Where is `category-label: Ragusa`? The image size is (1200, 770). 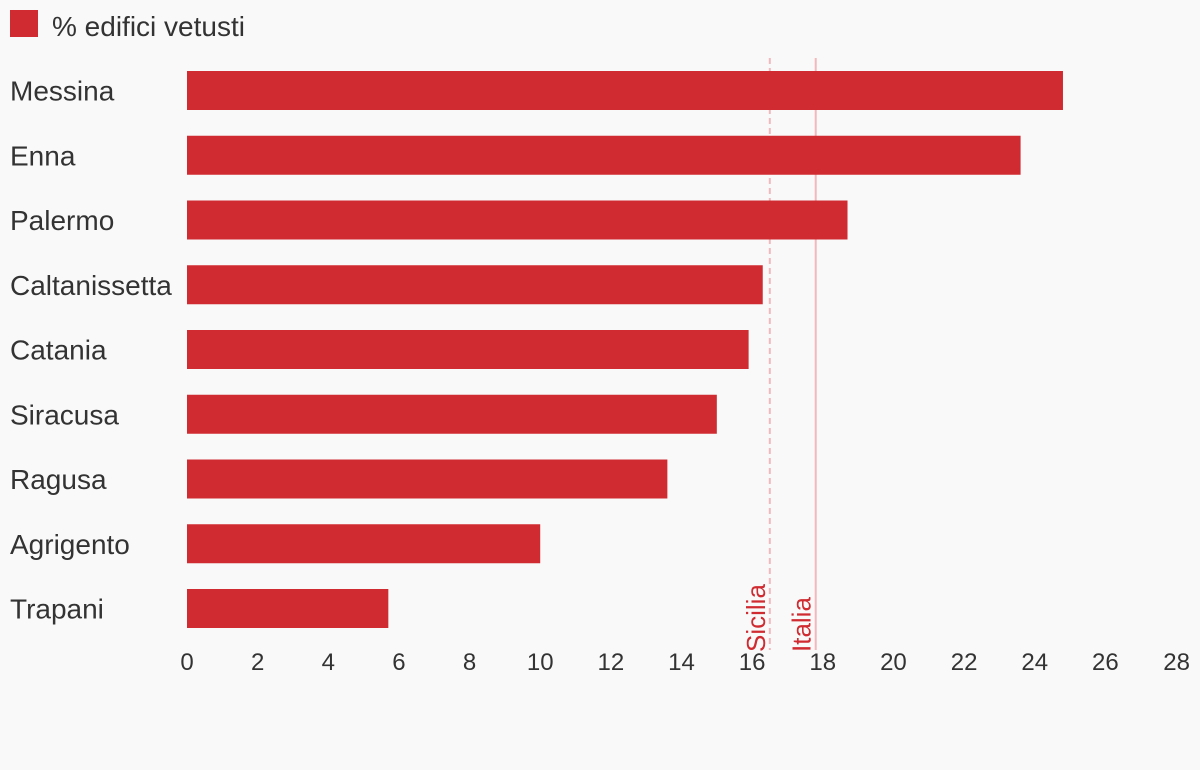 category-label: Ragusa is located at coordinates (58, 479).